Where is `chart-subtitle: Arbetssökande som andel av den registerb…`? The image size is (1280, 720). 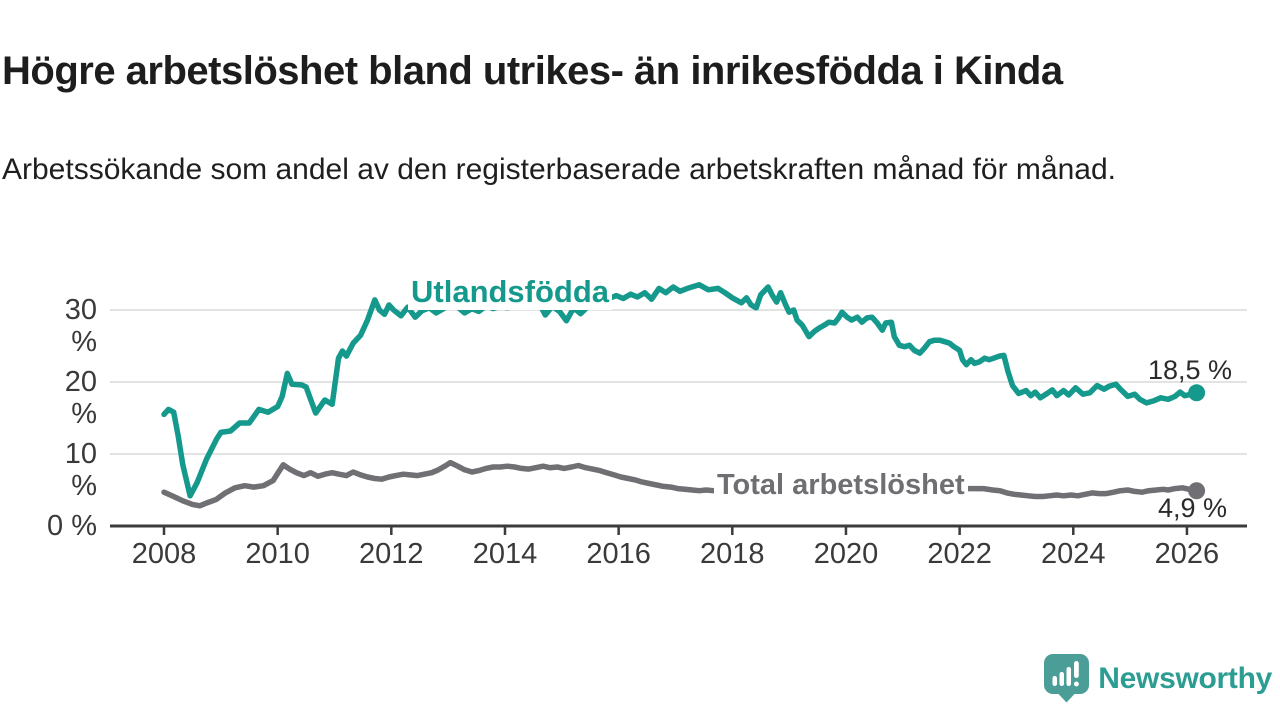
chart-subtitle: Arbetssökande som andel av den registerb… is located at coordinates (559, 169).